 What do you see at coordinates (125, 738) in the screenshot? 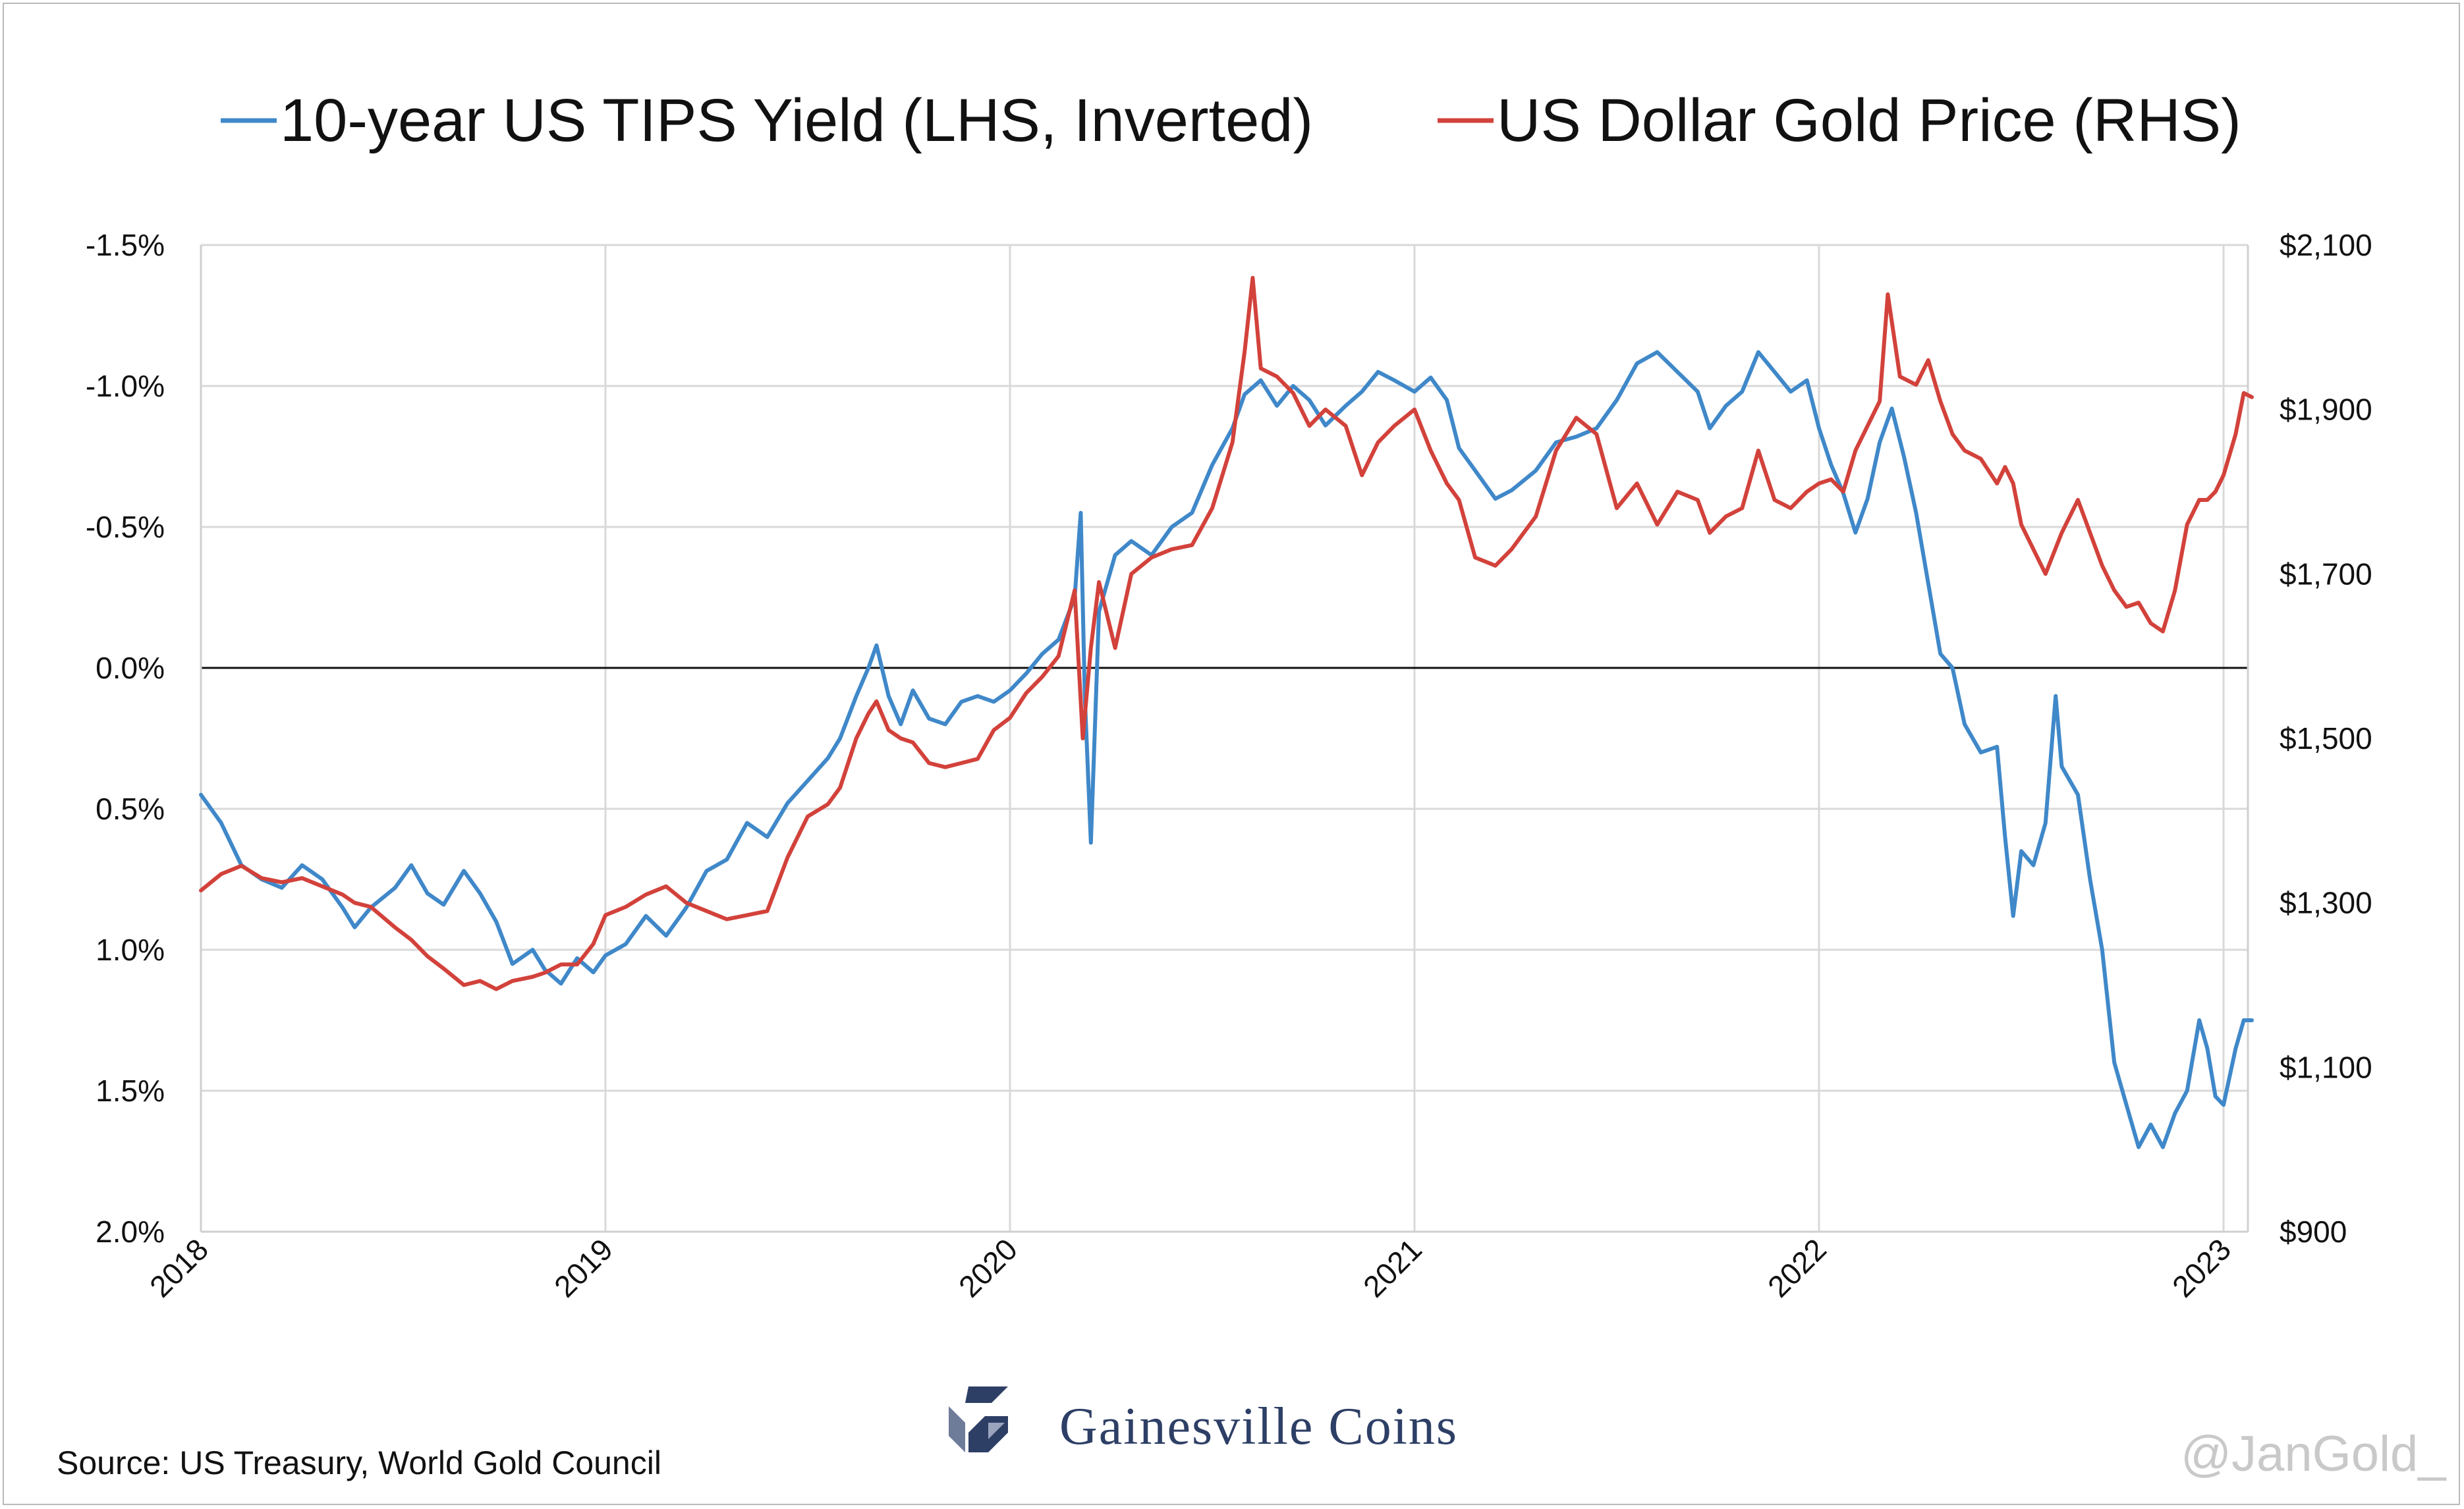
I see `left-axis-ticks: -1.5% -1.0% -0.5% 0.0% 0.5% 1.0% 1.5% 2.0%` at bounding box center [125, 738].